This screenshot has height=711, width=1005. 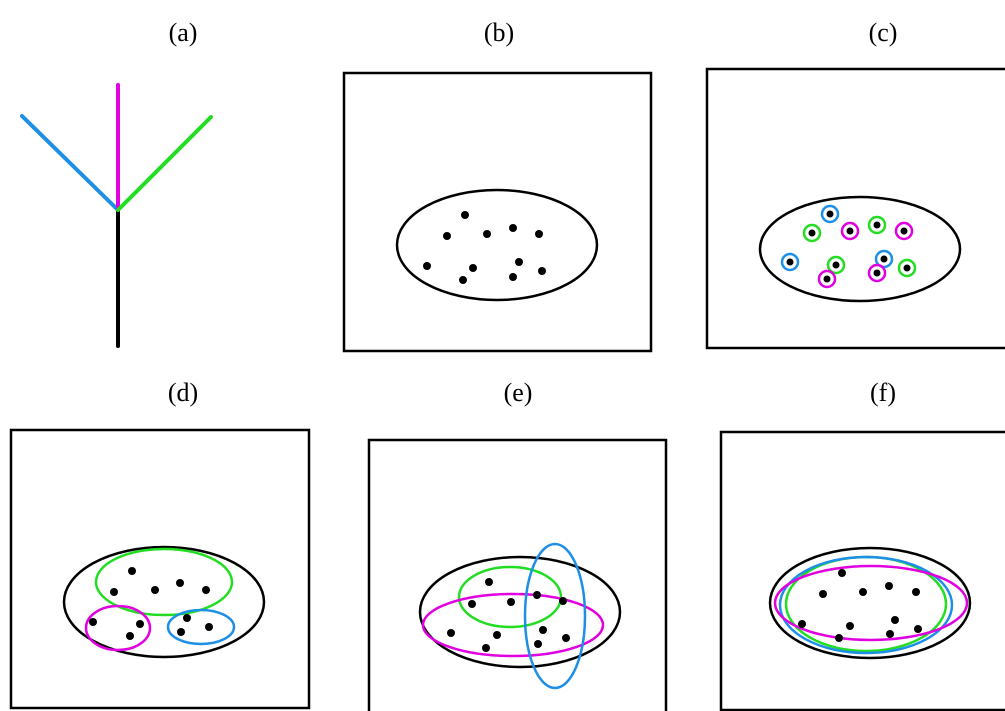 I want to click on panel-c-outer-ellipse, so click(x=860, y=249).